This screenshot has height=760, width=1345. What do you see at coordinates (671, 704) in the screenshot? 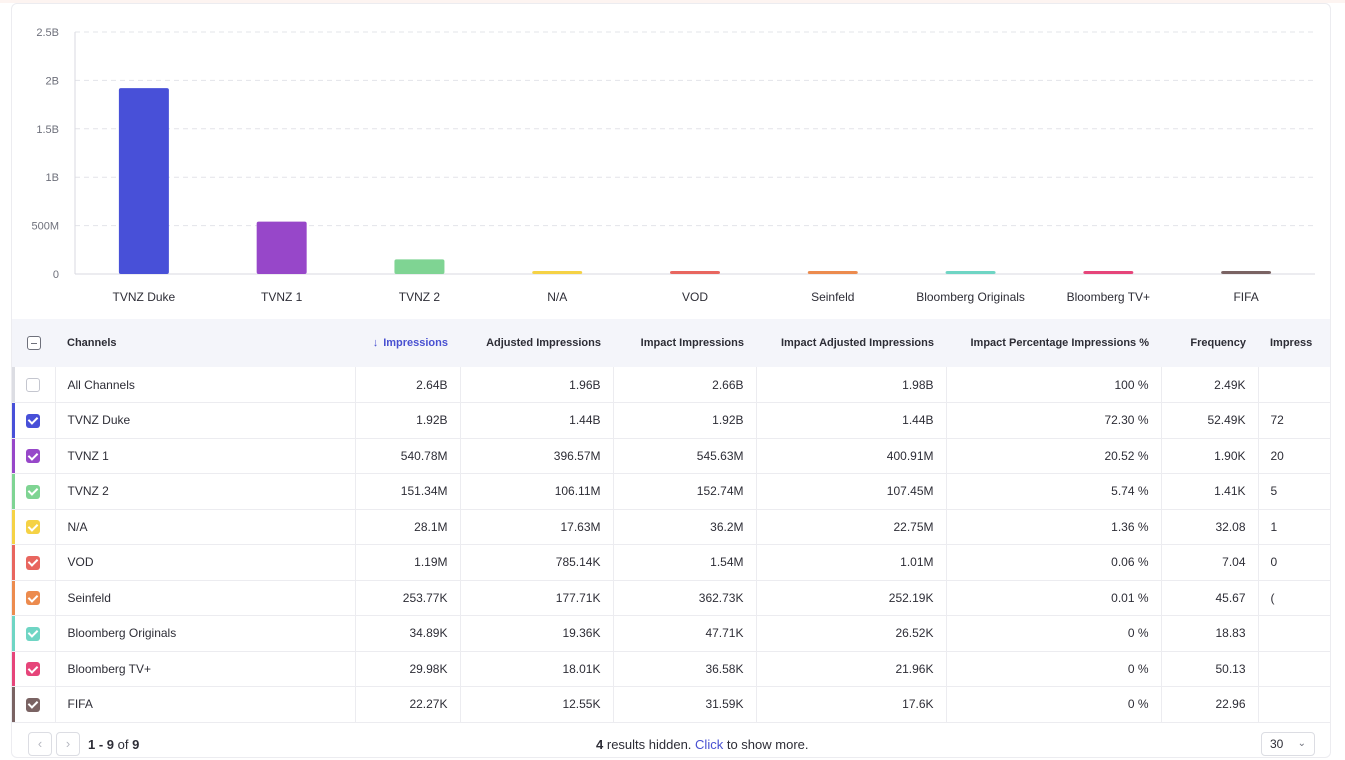
I see `table-row: FIFA 22.27K 12.55K 31.59K 17.6K 0 % 22.96` at bounding box center [671, 704].